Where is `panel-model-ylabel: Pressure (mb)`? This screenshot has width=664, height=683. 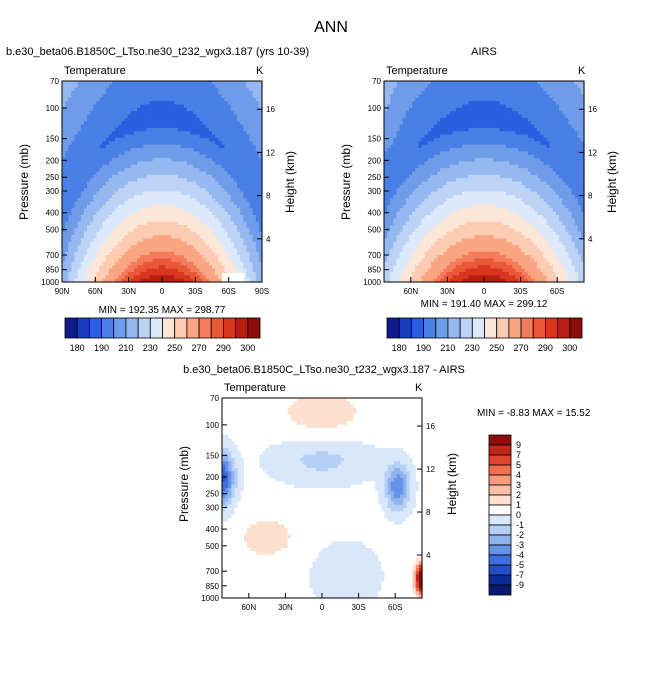
panel-model-ylabel: Pressure (mb) is located at coordinates (24, 182).